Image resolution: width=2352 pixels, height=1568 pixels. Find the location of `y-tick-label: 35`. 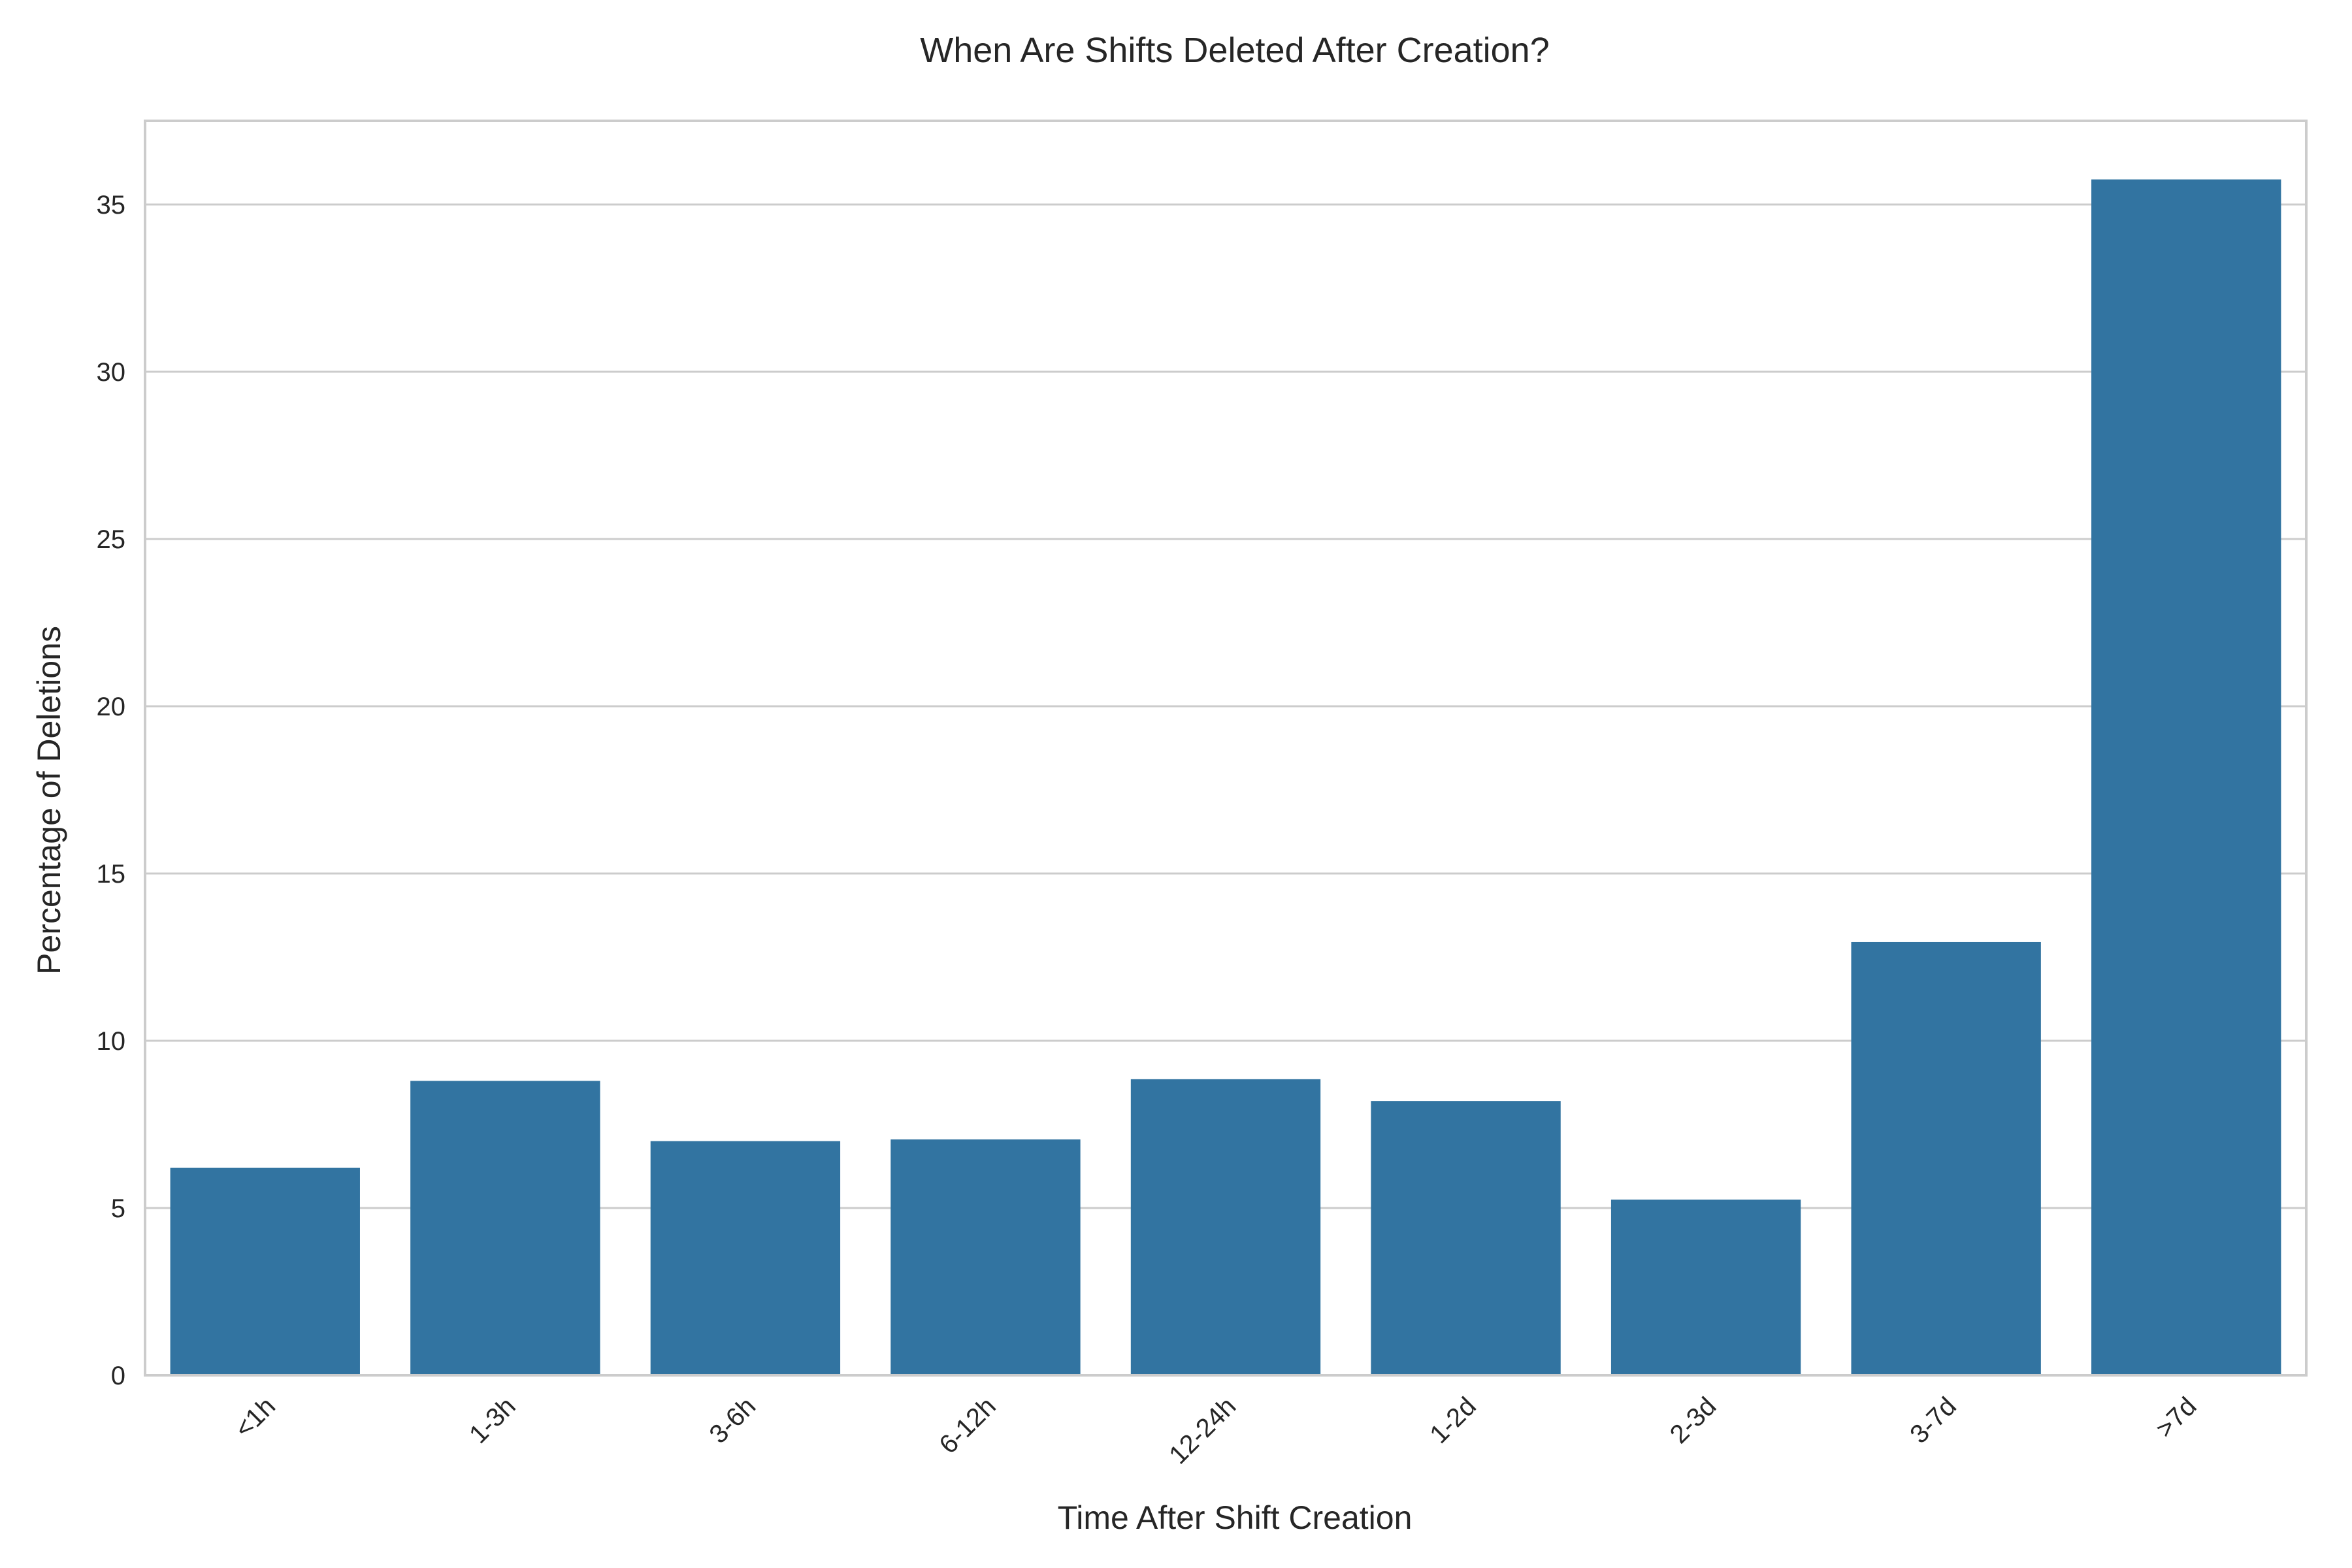

y-tick-label: 35 is located at coordinates (111, 205).